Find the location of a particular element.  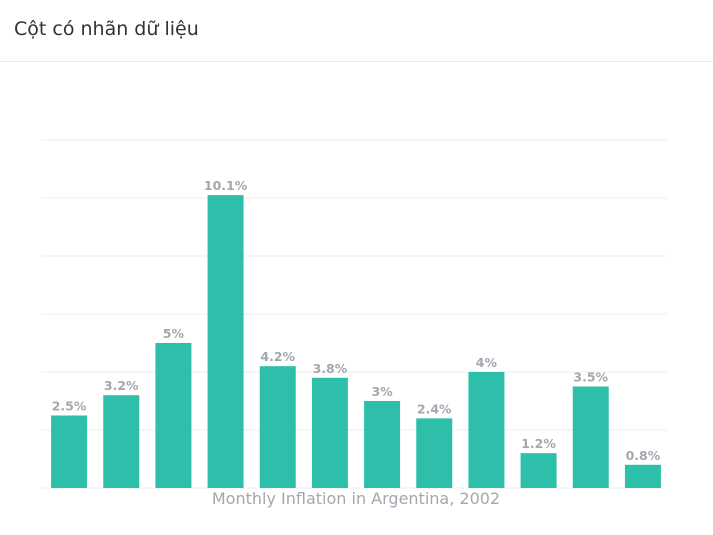

data-label-2: 3.2% is located at coordinates (121, 385).